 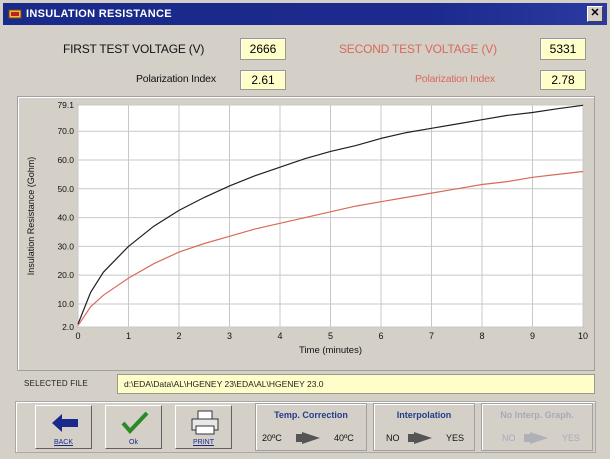 I want to click on y-tick-label: 50.0, so click(x=65, y=189).